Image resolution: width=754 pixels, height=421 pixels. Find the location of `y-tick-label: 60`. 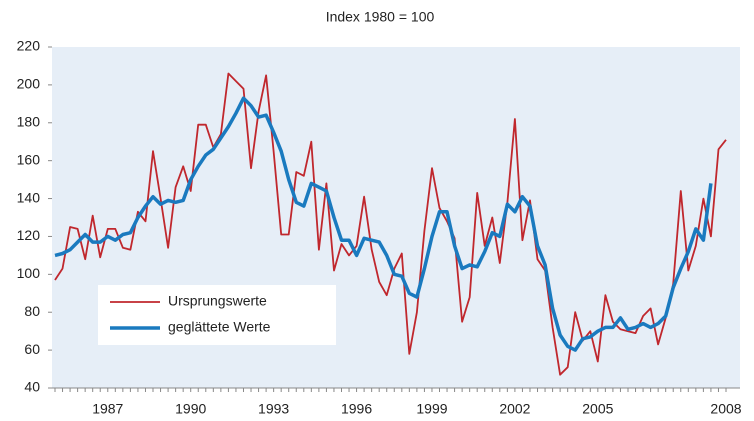

y-tick-label: 60 is located at coordinates (32, 349).